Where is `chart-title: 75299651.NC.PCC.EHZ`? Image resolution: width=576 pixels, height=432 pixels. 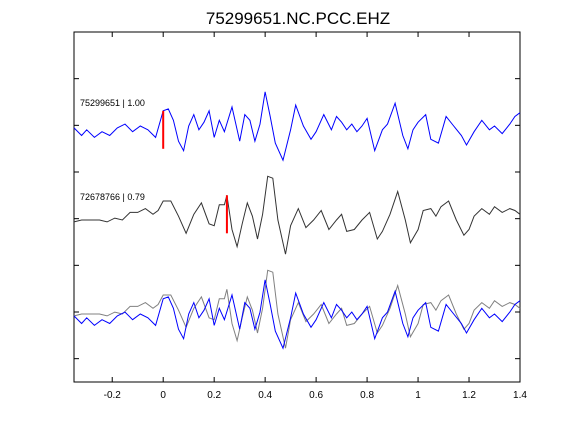
chart-title: 75299651.NC.PCC.EHZ is located at coordinates (298, 18).